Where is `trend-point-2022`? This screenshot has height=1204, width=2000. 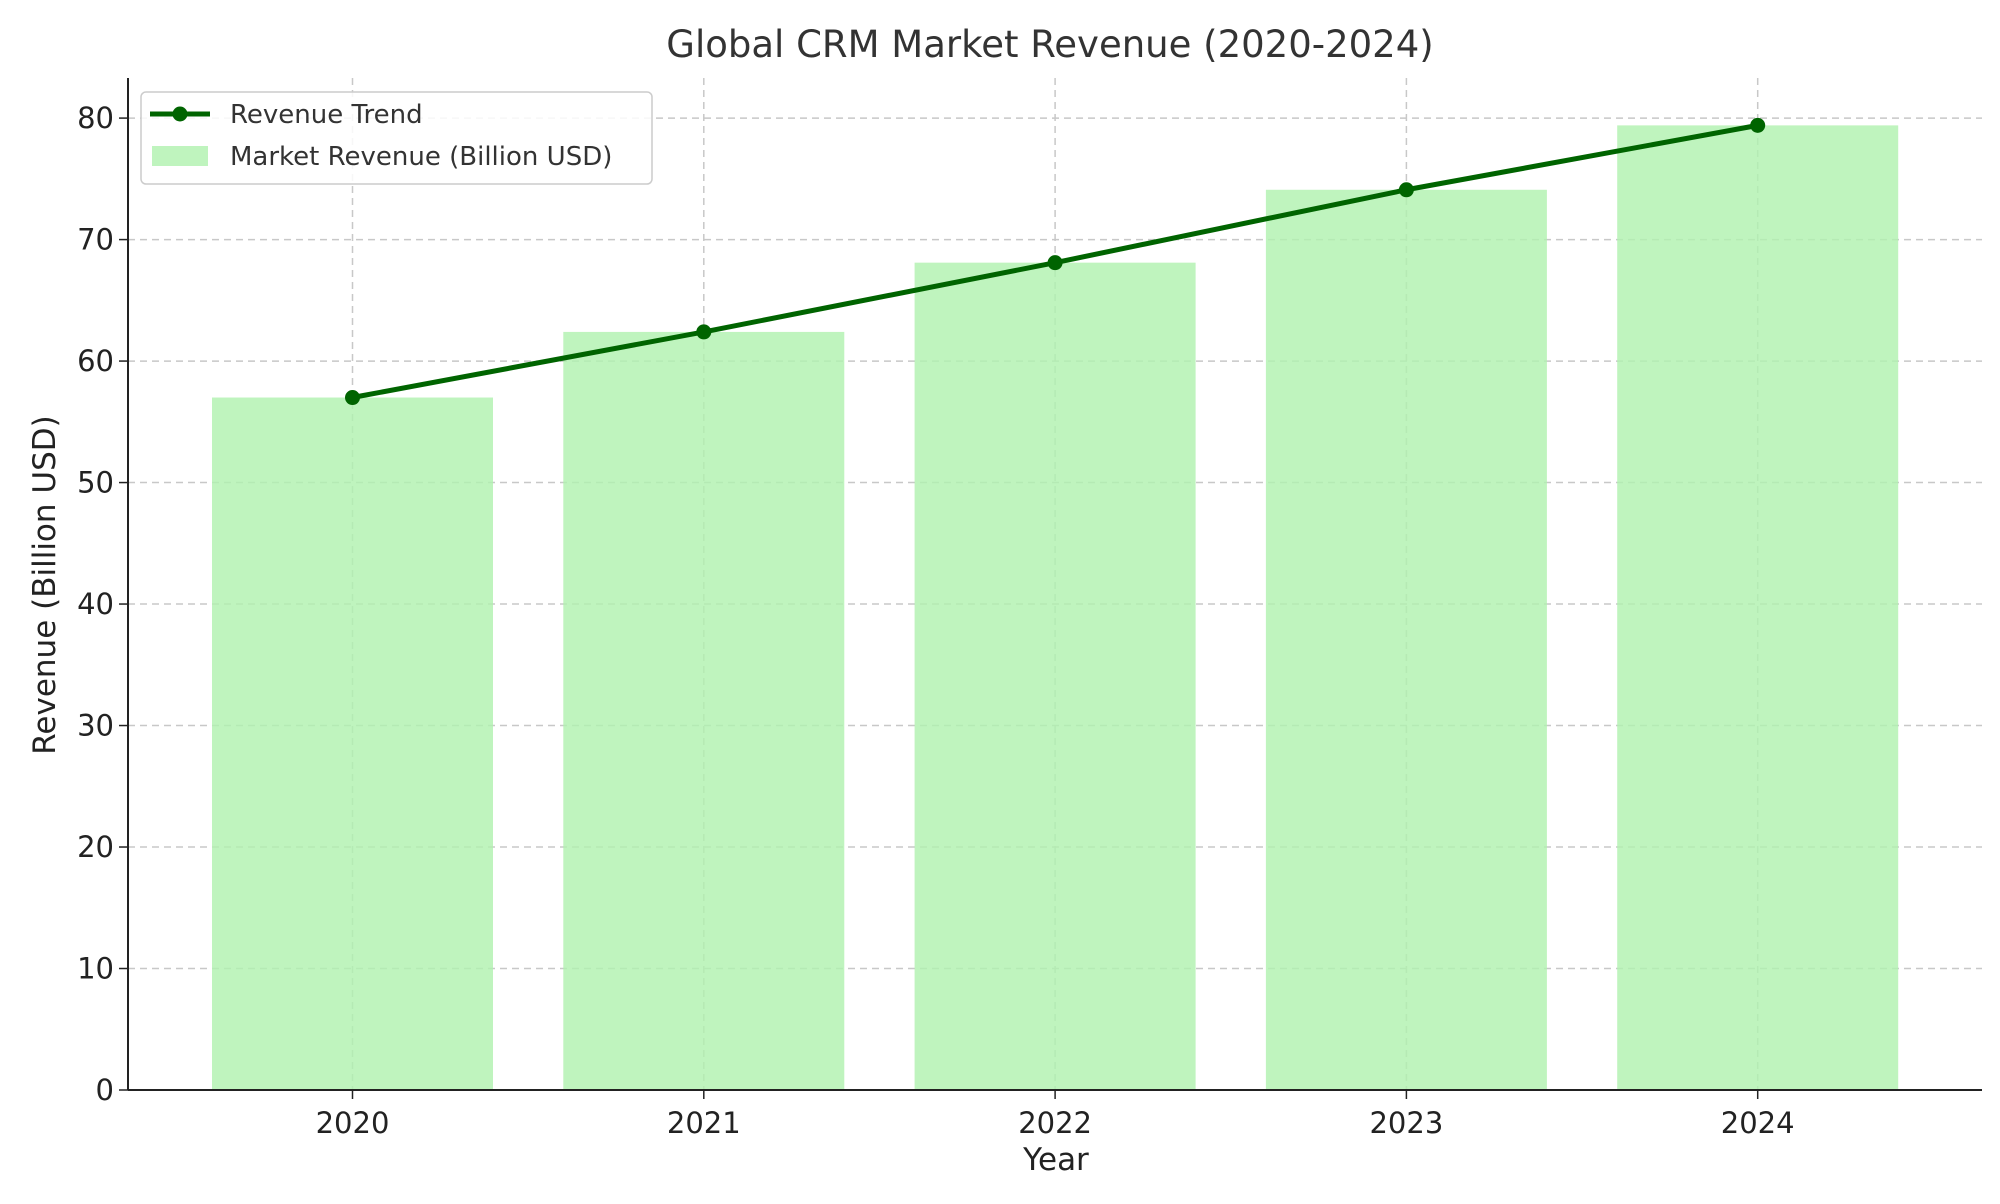 trend-point-2022 is located at coordinates (1055, 263).